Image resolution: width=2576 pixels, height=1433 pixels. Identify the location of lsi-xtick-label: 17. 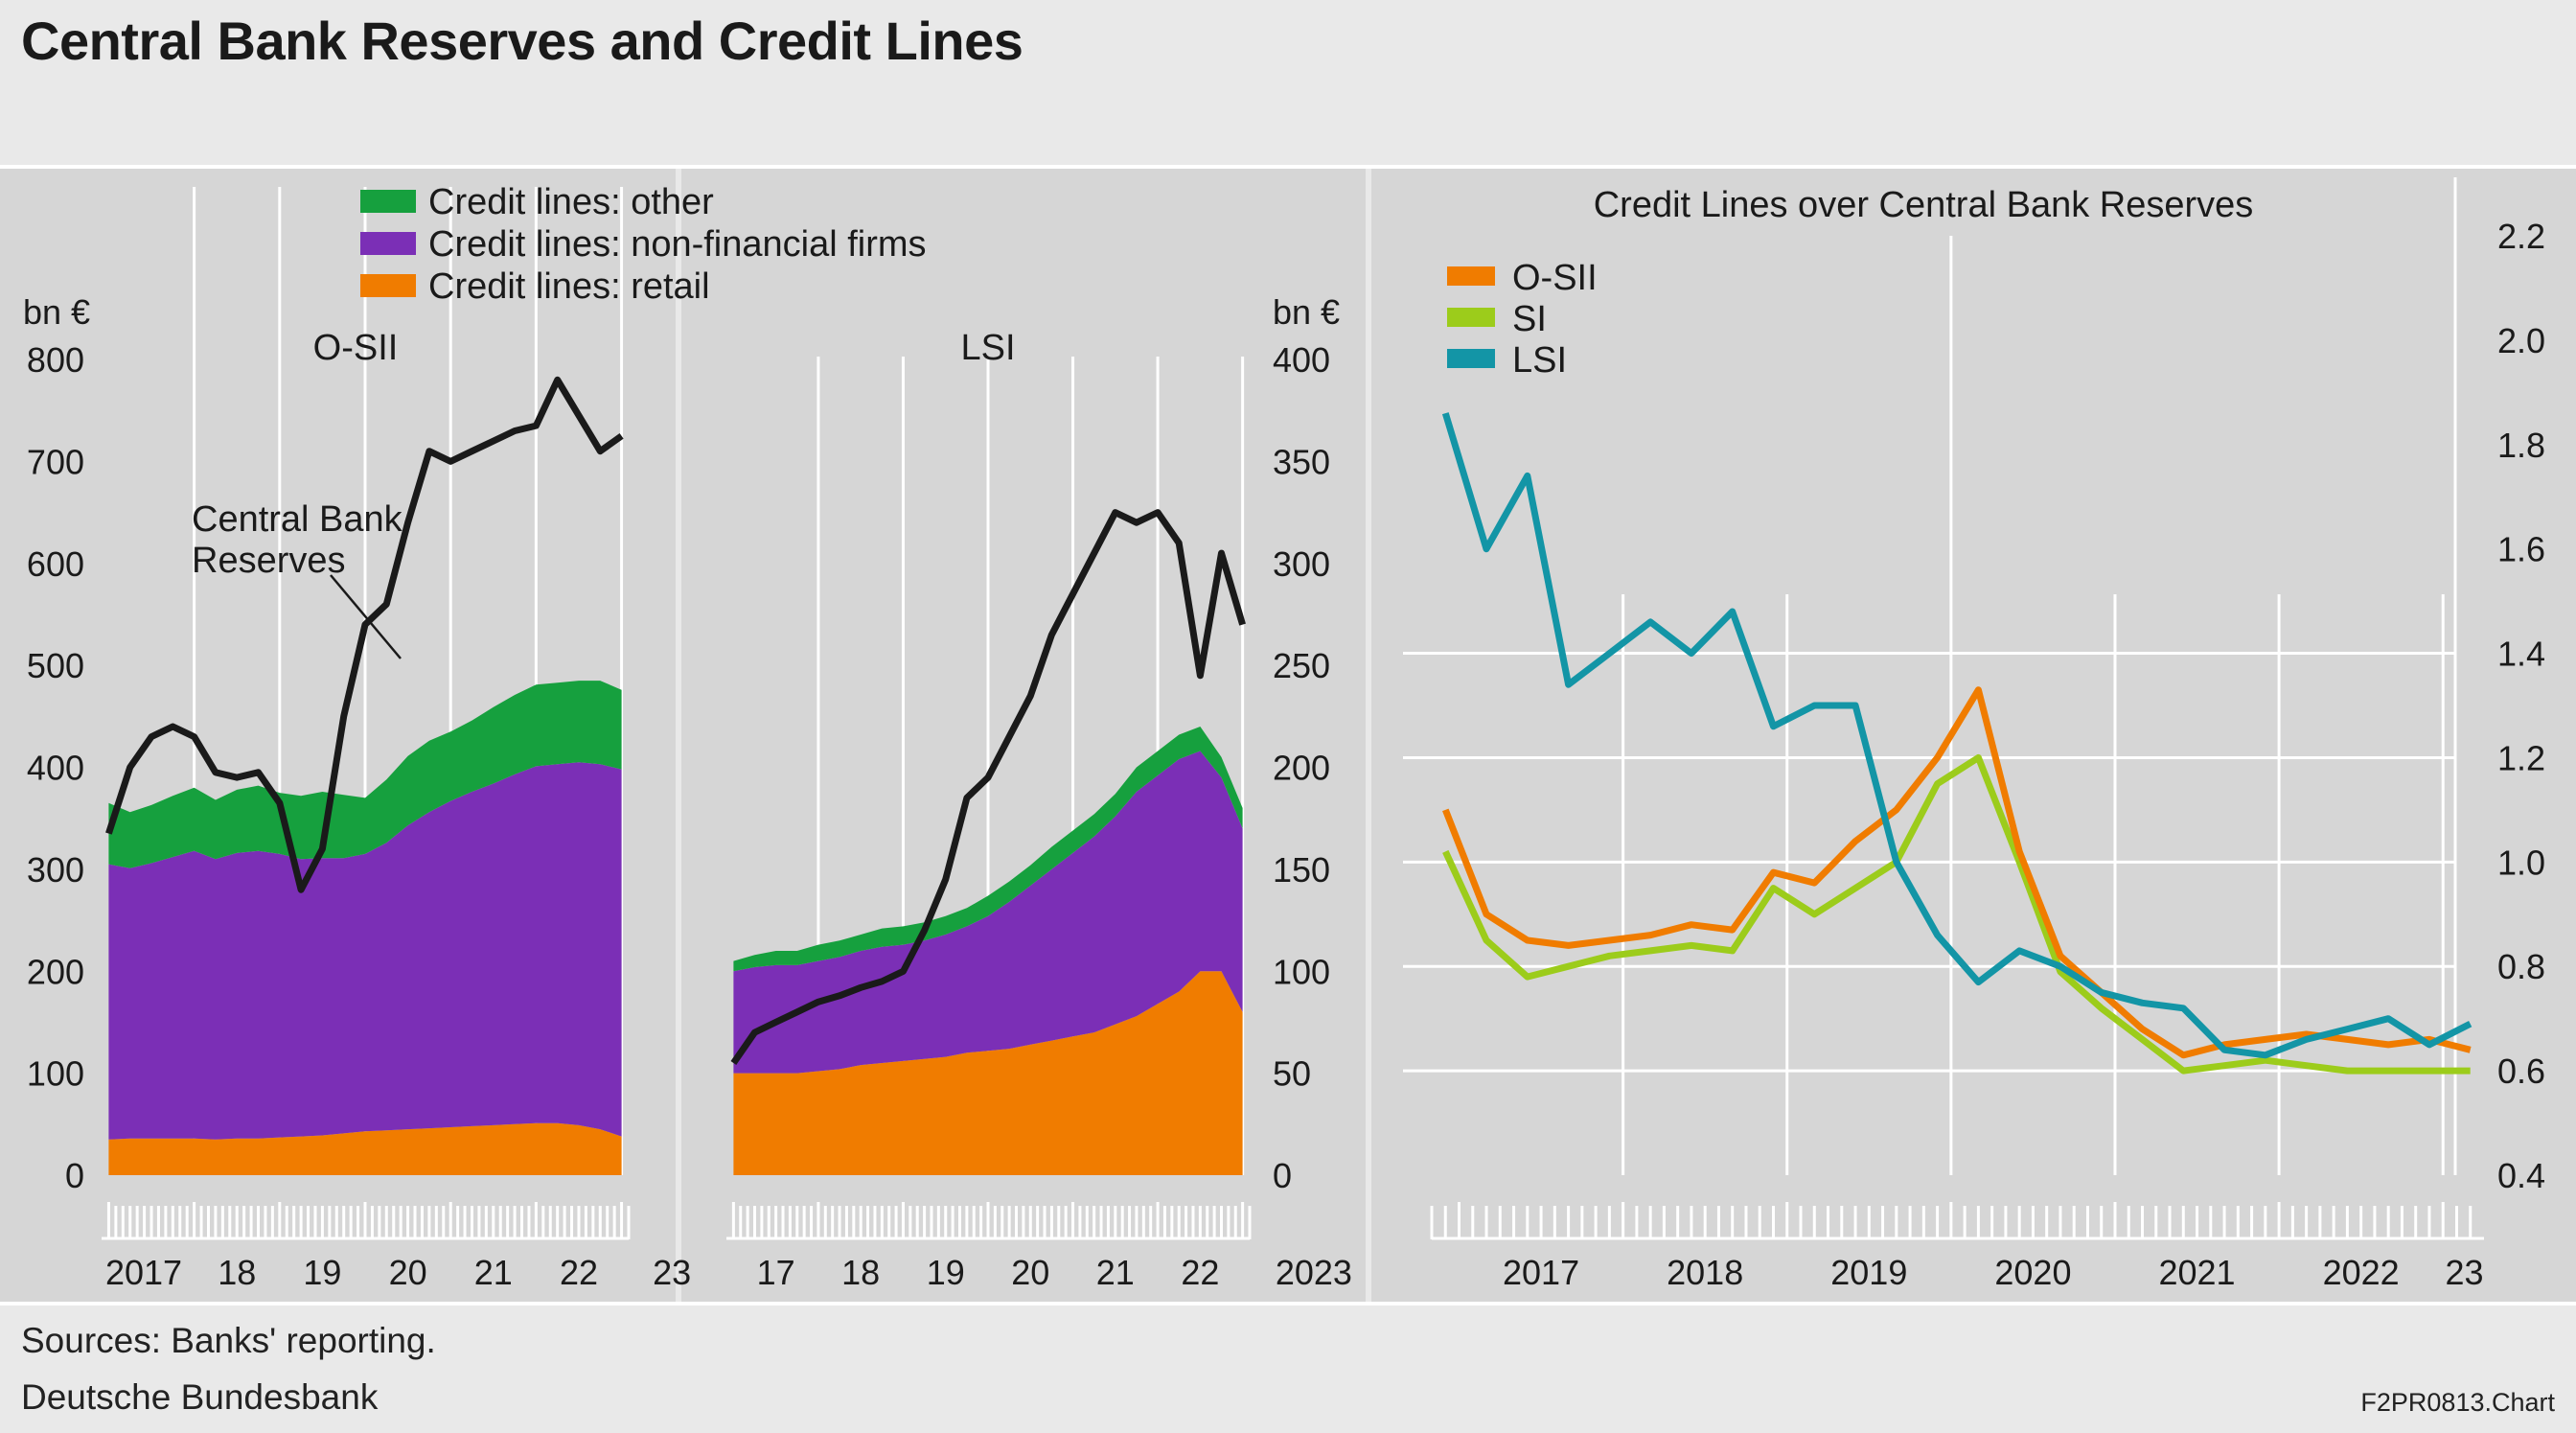
(776, 1272).